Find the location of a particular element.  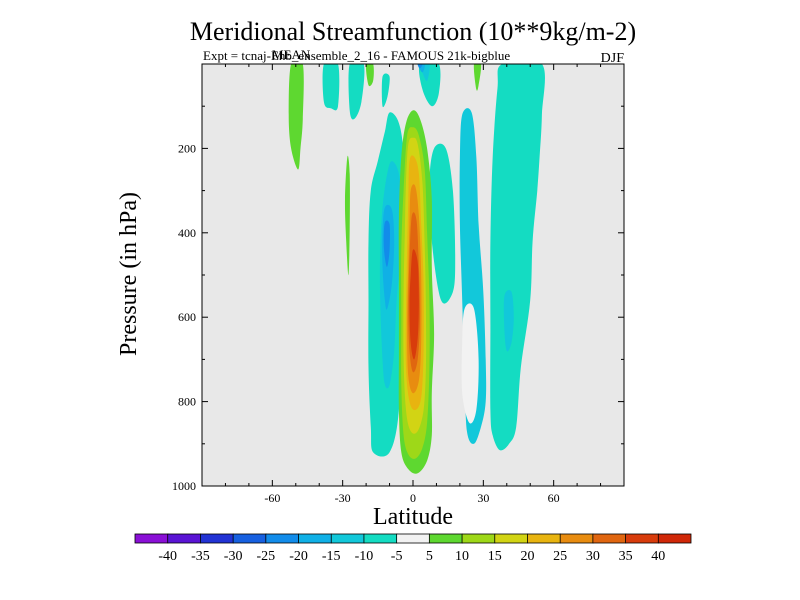

colorbar-label: 15 is located at coordinates (495, 556).